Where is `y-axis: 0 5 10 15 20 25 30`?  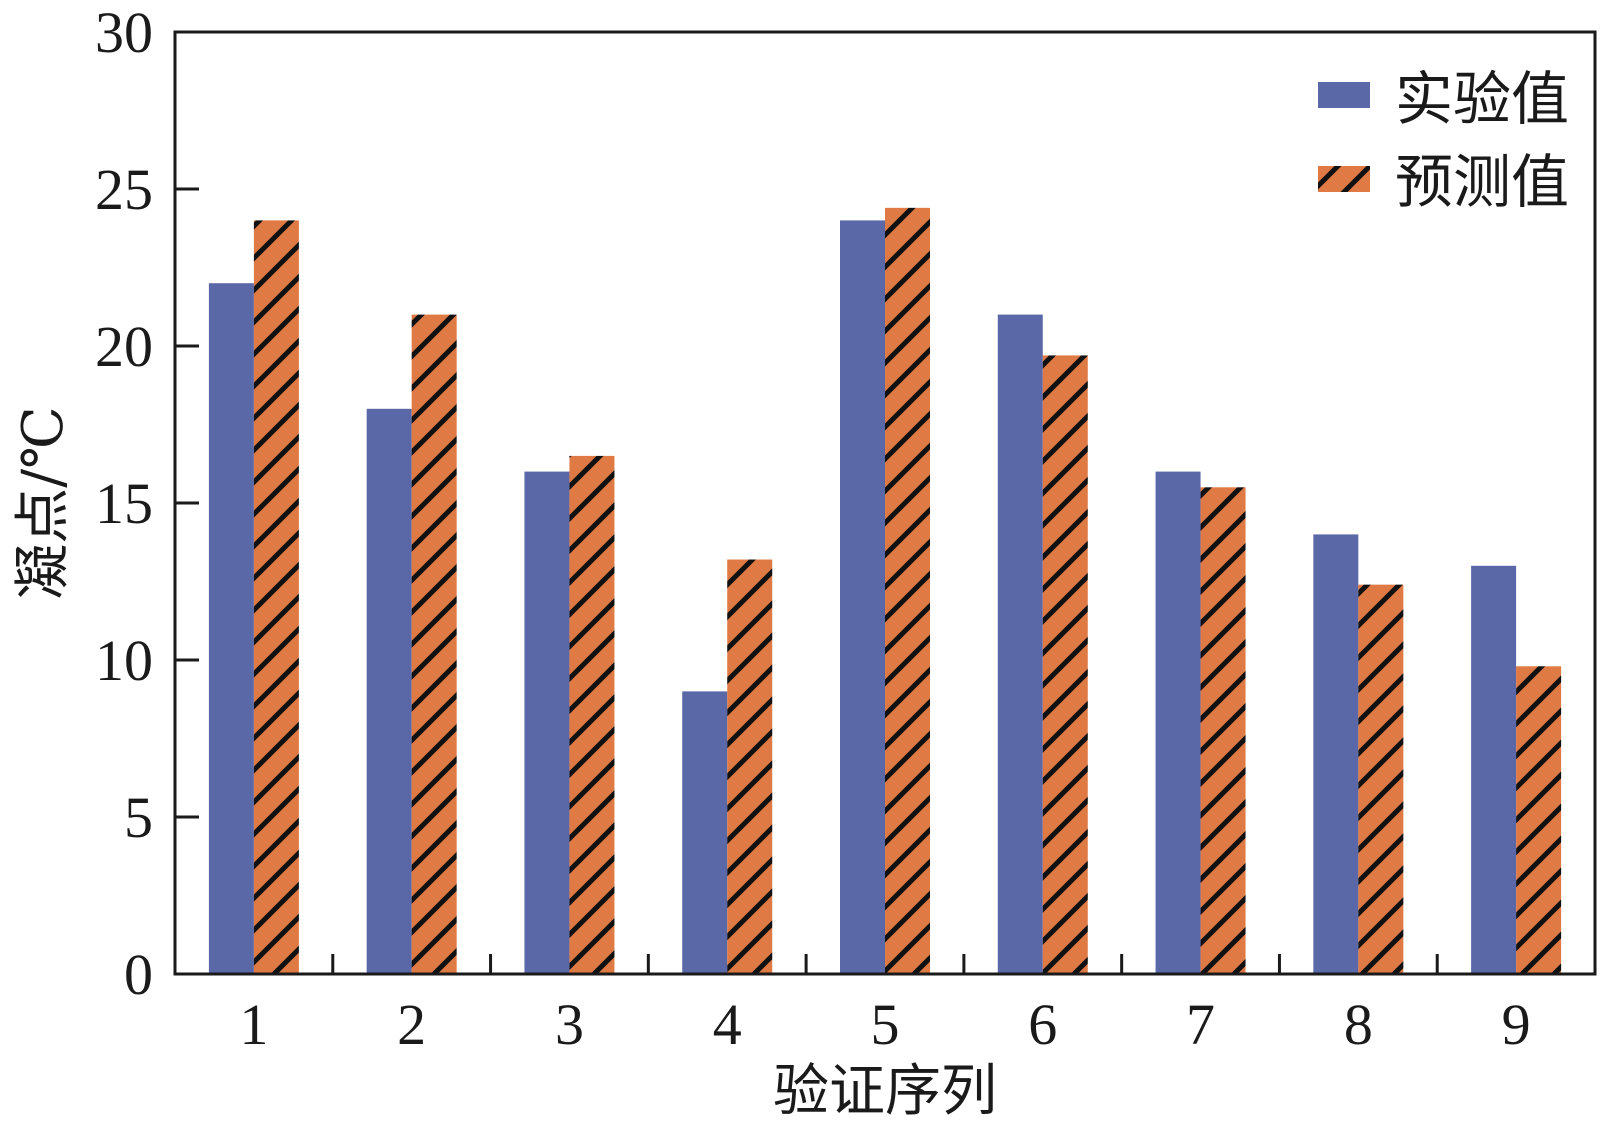 y-axis: 0 5 10 15 20 25 30 is located at coordinates (147, 503).